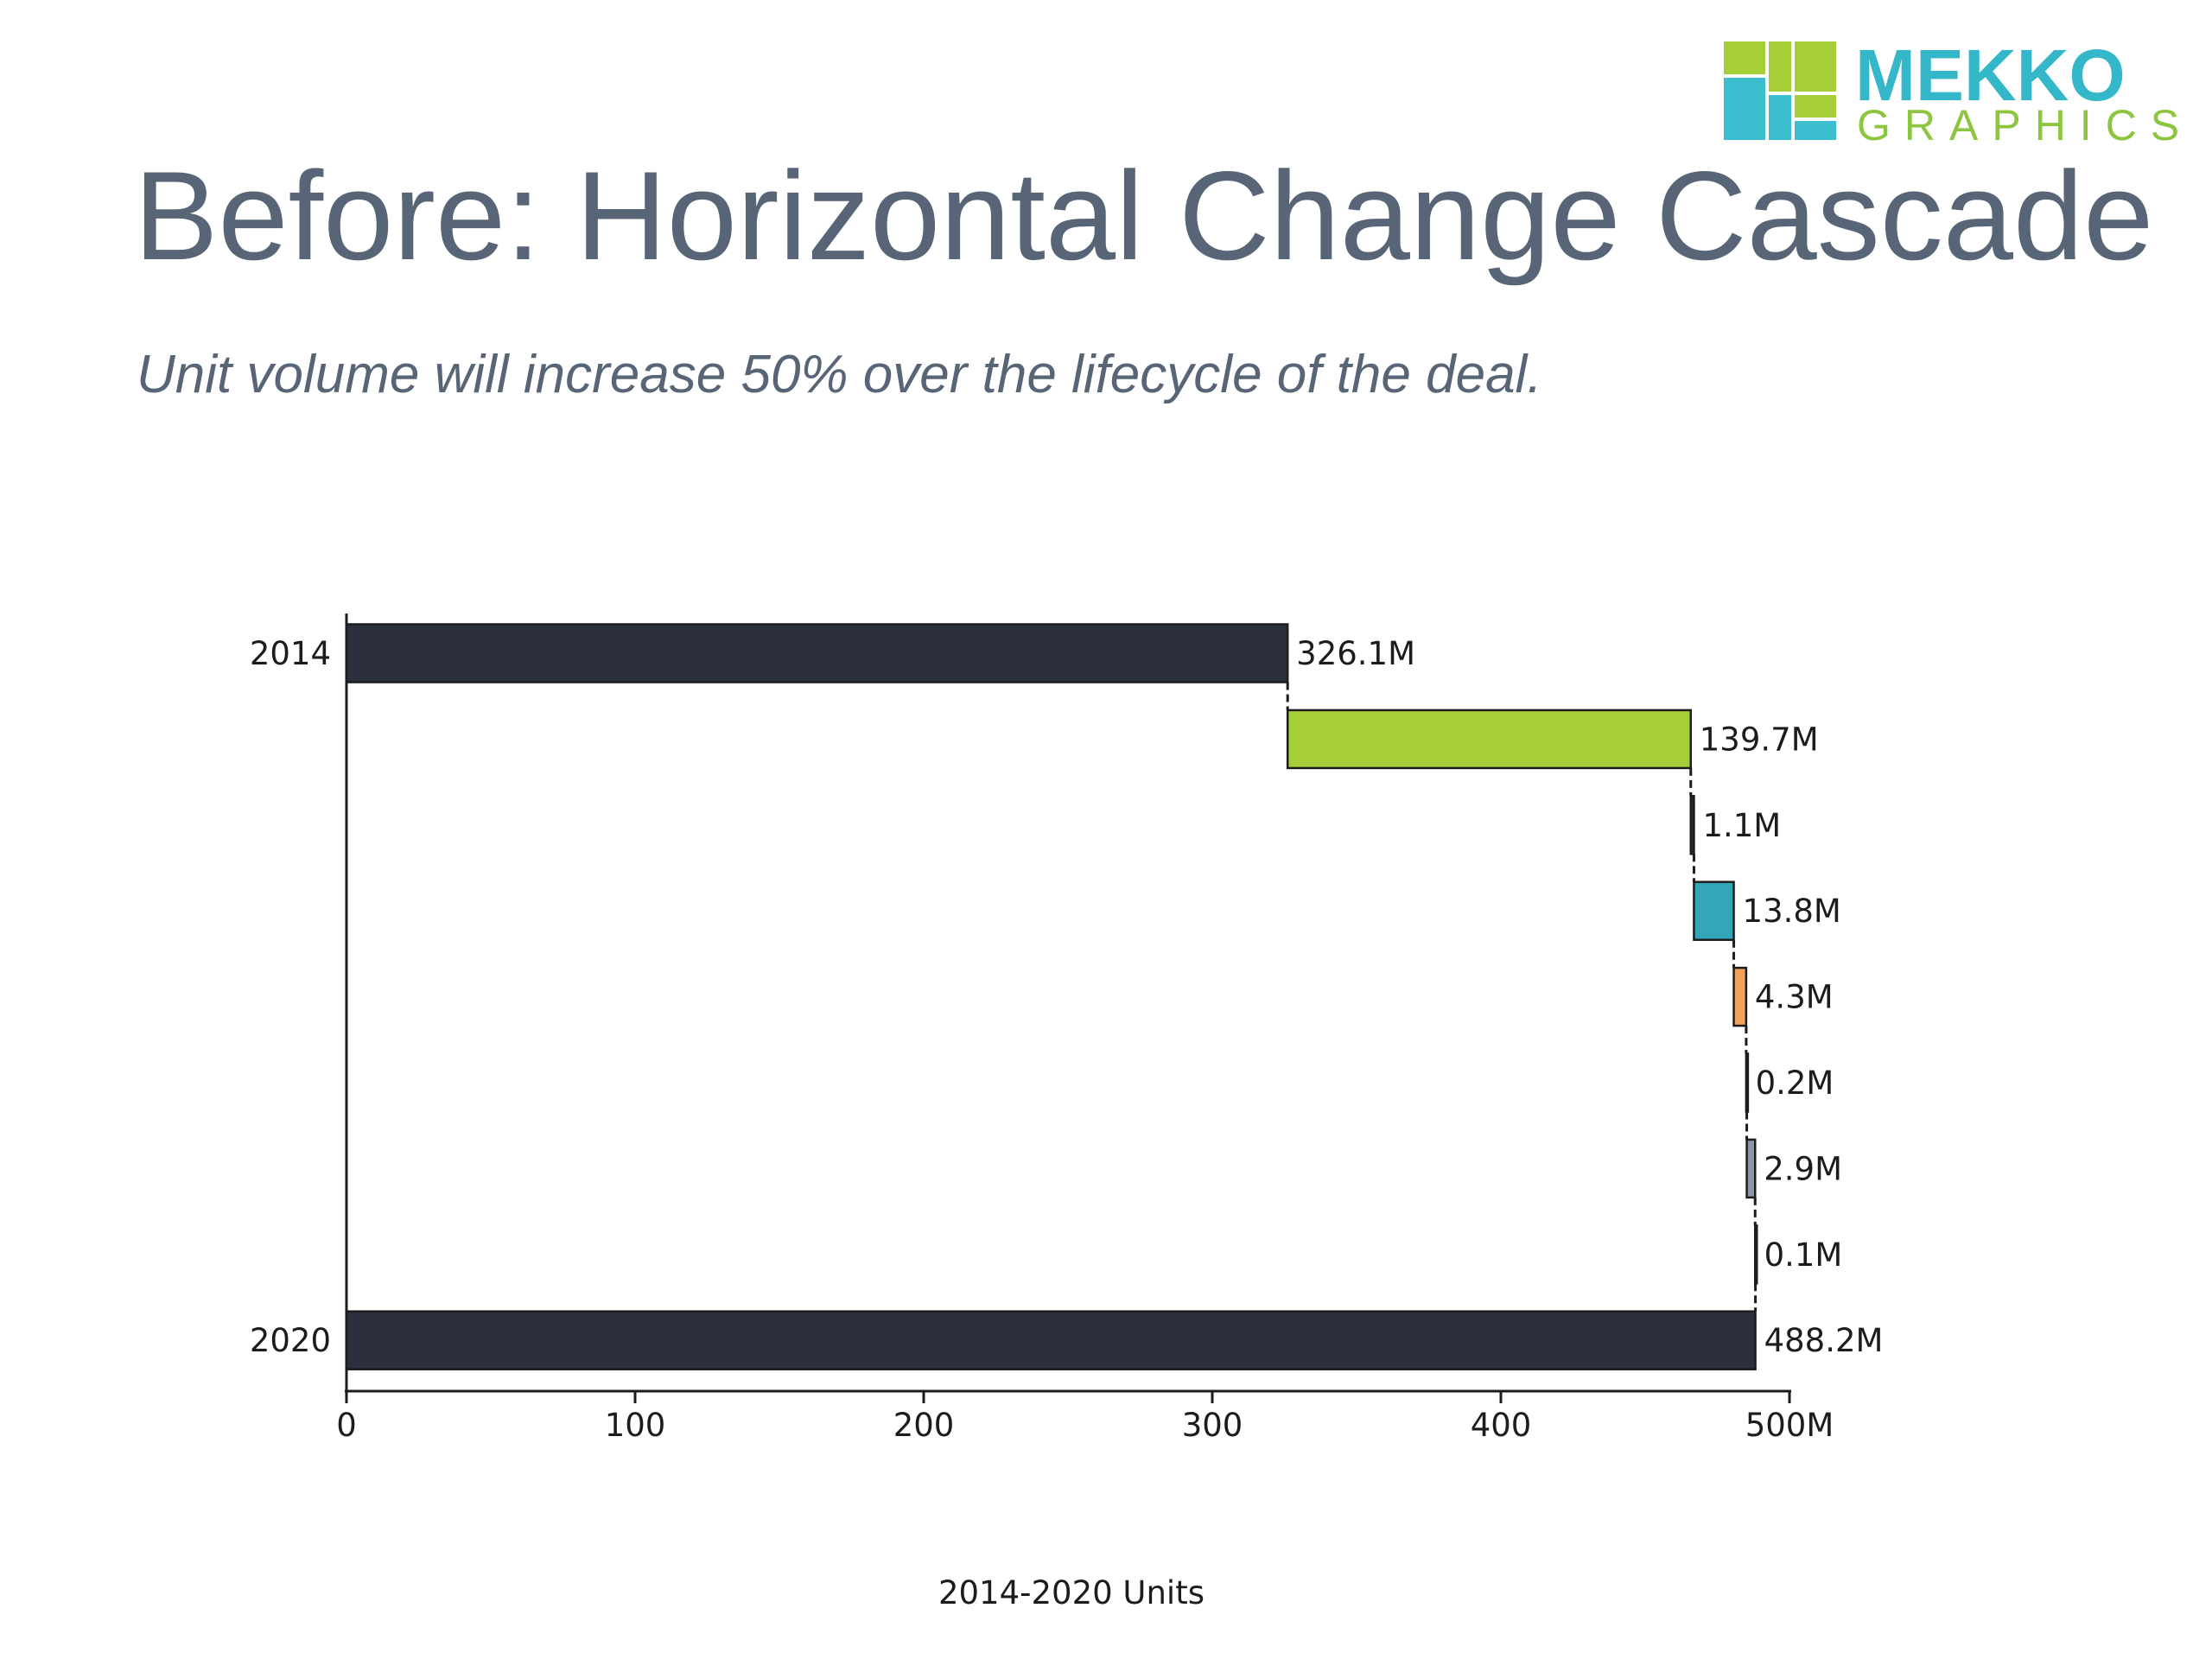  Describe the element at coordinates (924, 1425) in the screenshot. I see `x-tick-label: 200` at that location.